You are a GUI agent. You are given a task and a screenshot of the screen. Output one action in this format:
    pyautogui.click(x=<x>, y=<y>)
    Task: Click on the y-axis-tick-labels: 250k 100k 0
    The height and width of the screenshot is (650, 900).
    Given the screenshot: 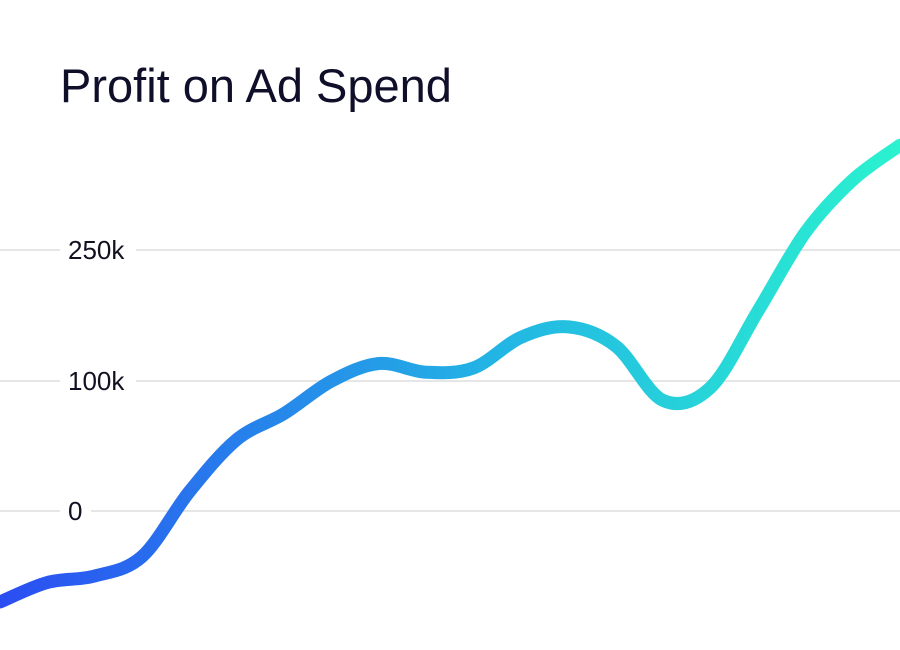 What is the action you would take?
    pyautogui.click(x=98, y=380)
    